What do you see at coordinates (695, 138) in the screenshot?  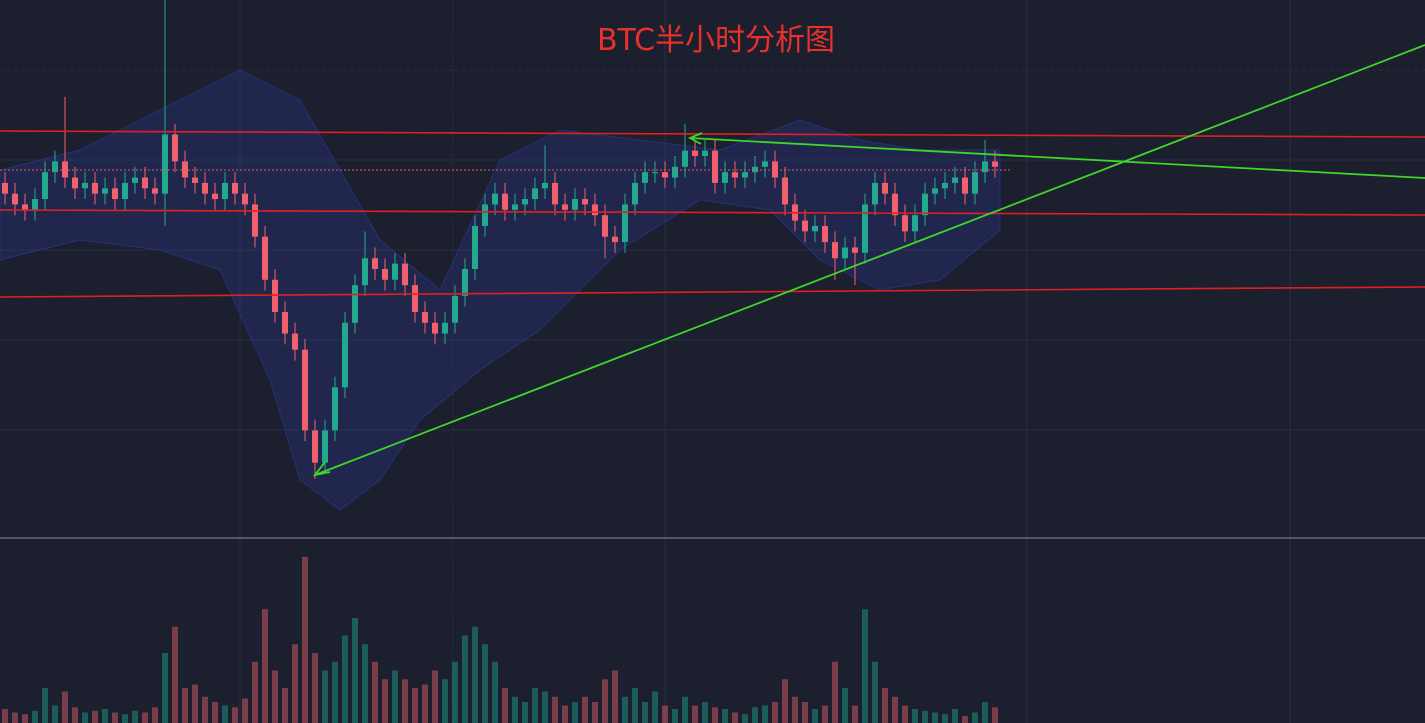 I see `arrow-head` at bounding box center [695, 138].